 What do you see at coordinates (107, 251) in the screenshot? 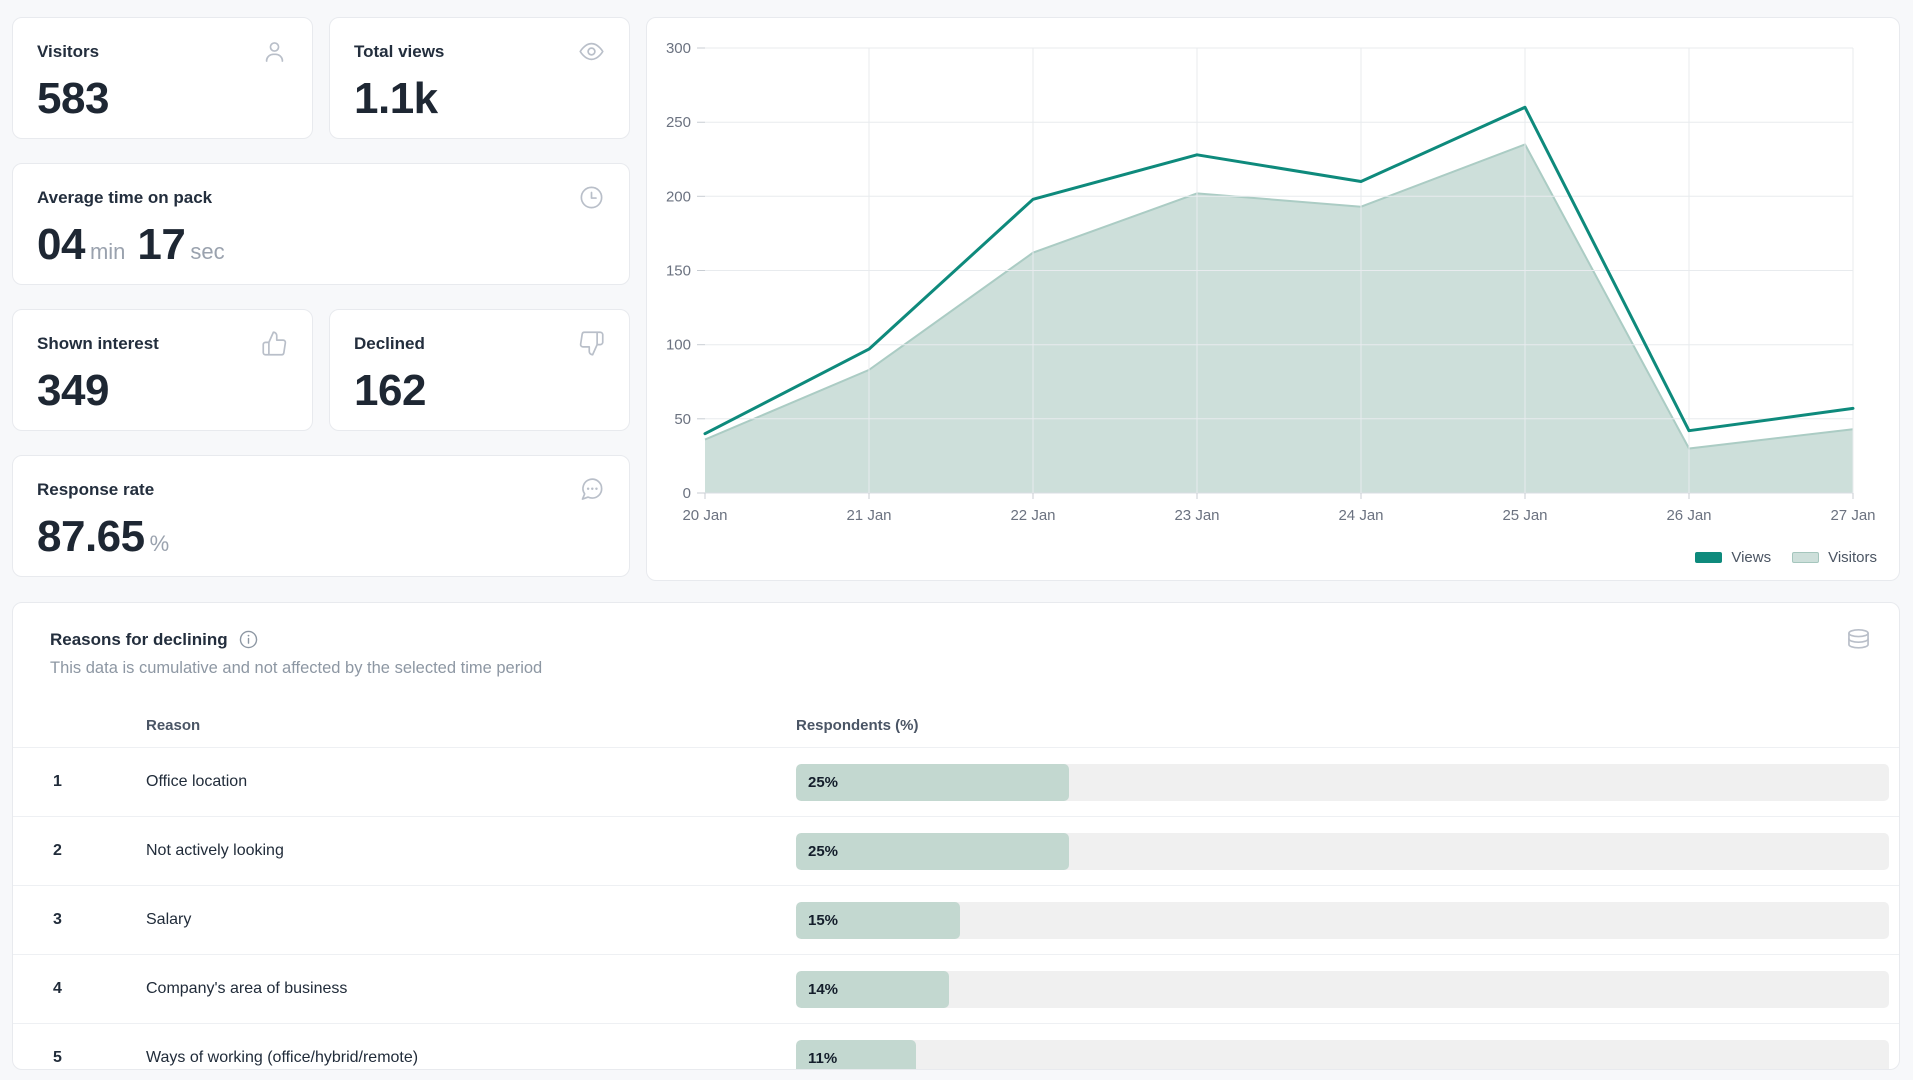
I see `minutes-unit: min` at bounding box center [107, 251].